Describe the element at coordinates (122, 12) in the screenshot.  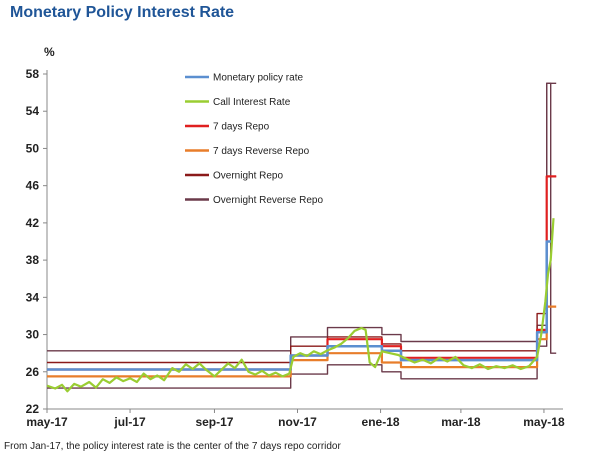
I see `chart-title: Monetary Policy Interest Rate` at that location.